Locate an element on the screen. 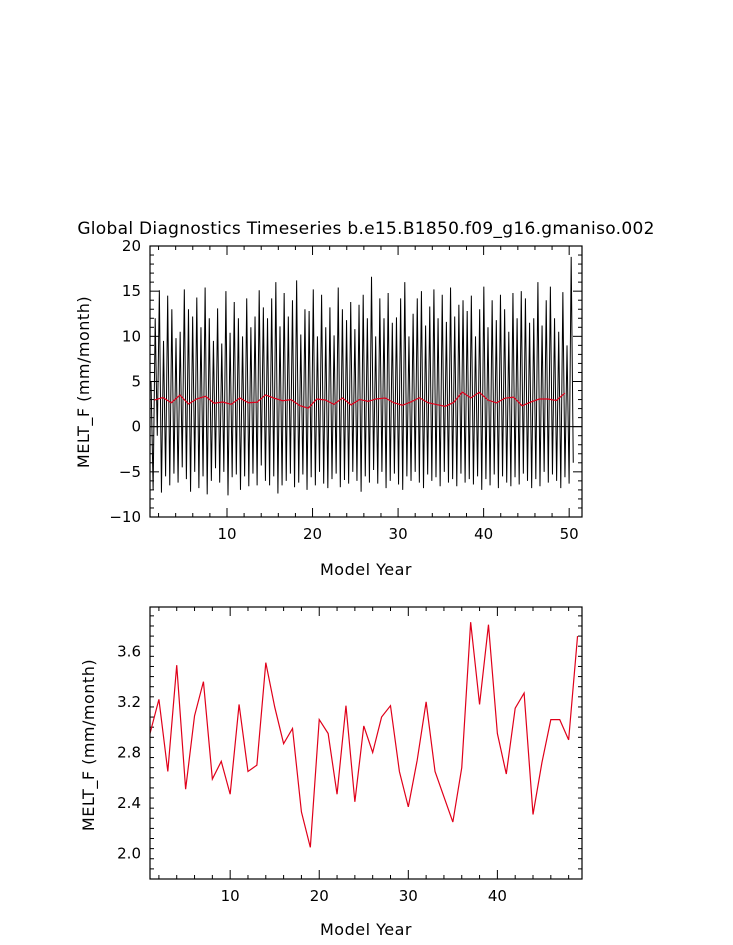  bottom-x-tick-labels: 10 20 30 40 is located at coordinates (364, 896).